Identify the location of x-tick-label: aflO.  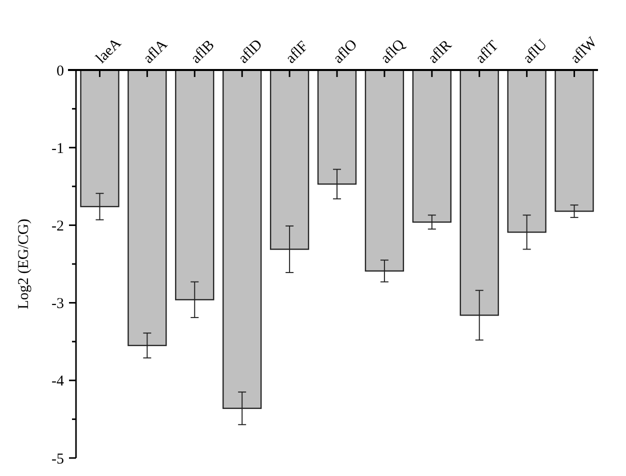
(345, 51).